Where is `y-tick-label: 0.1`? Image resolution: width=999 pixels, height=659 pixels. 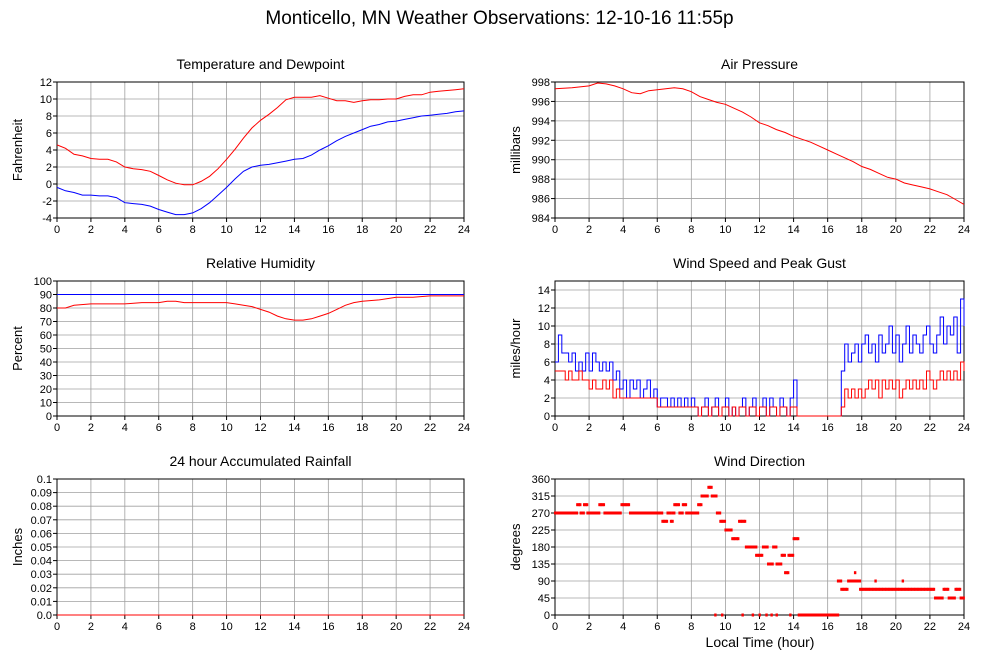
y-tick-label: 0.1 is located at coordinates (44, 480).